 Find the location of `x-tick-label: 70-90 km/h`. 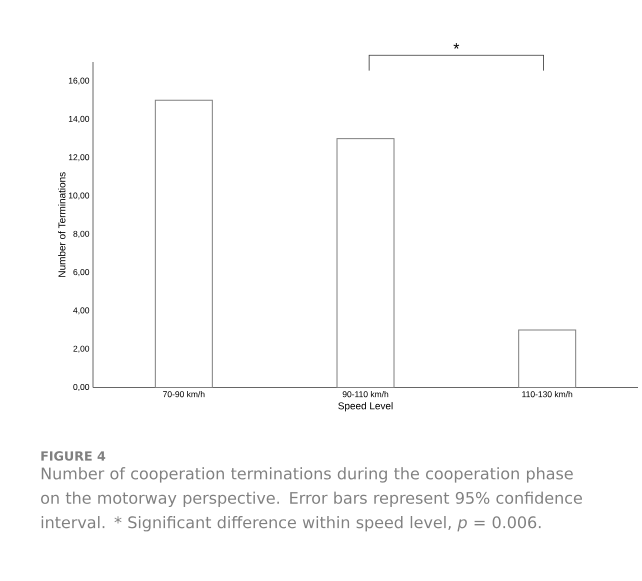

x-tick-label: 70-90 km/h is located at coordinates (183, 394).